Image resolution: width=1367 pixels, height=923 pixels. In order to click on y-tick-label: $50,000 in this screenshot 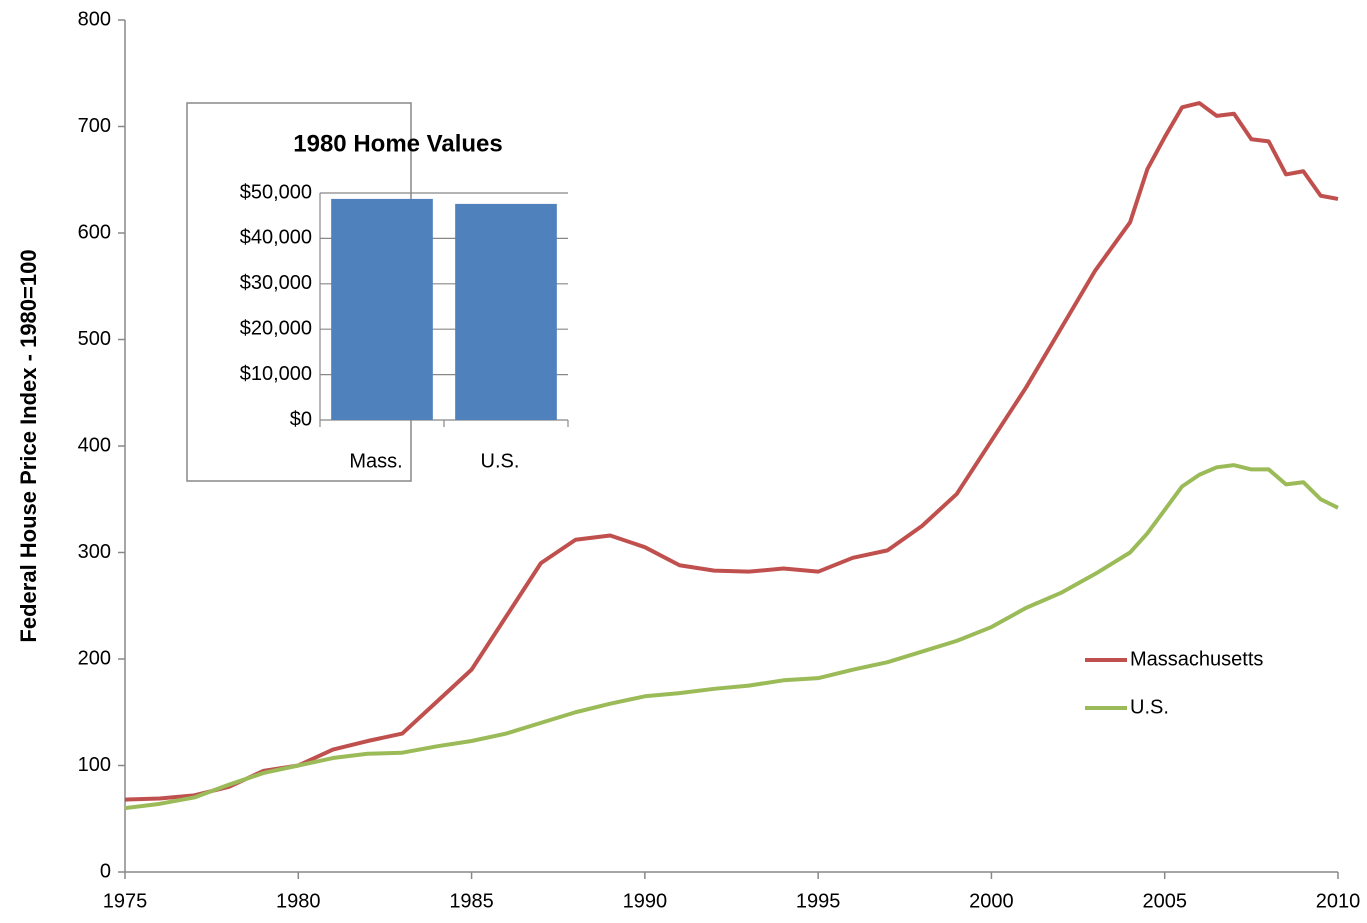, I will do `click(276, 192)`.